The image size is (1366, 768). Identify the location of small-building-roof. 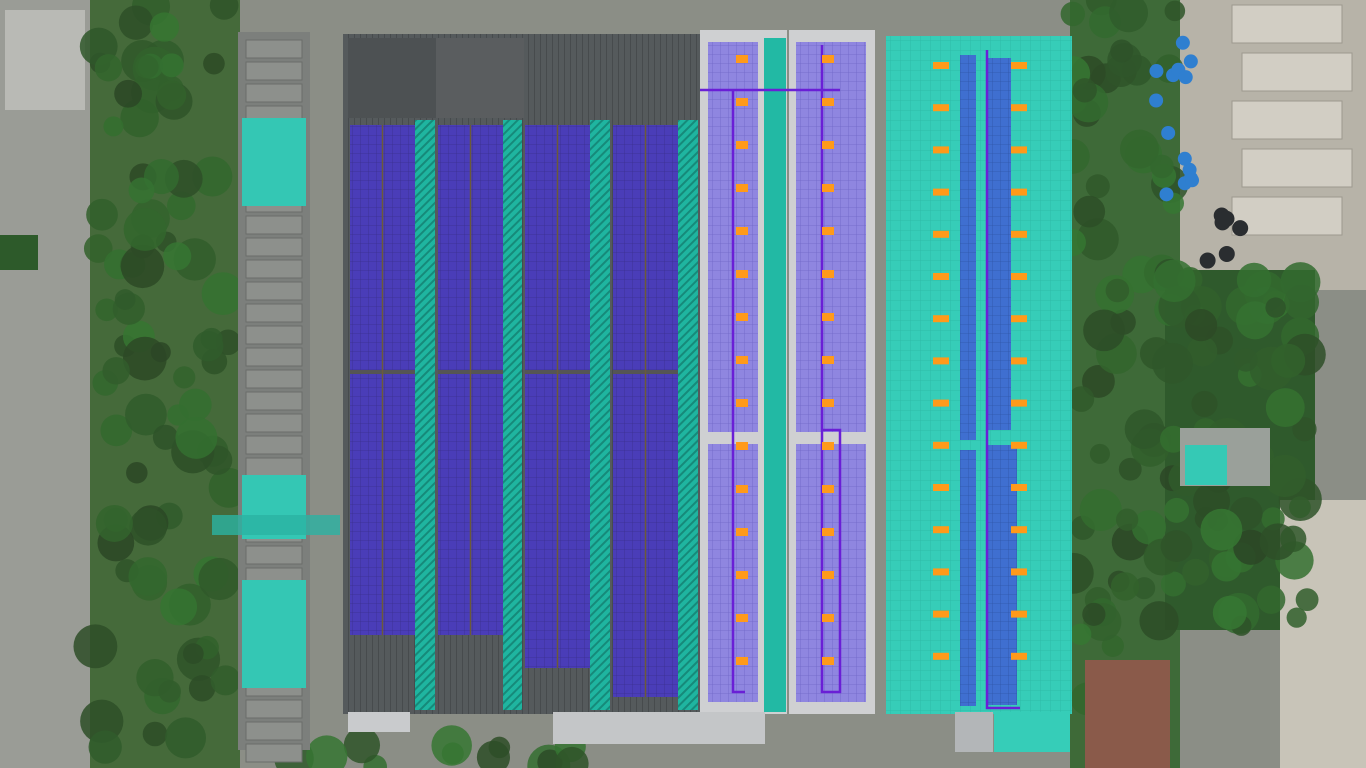
(1206, 465).